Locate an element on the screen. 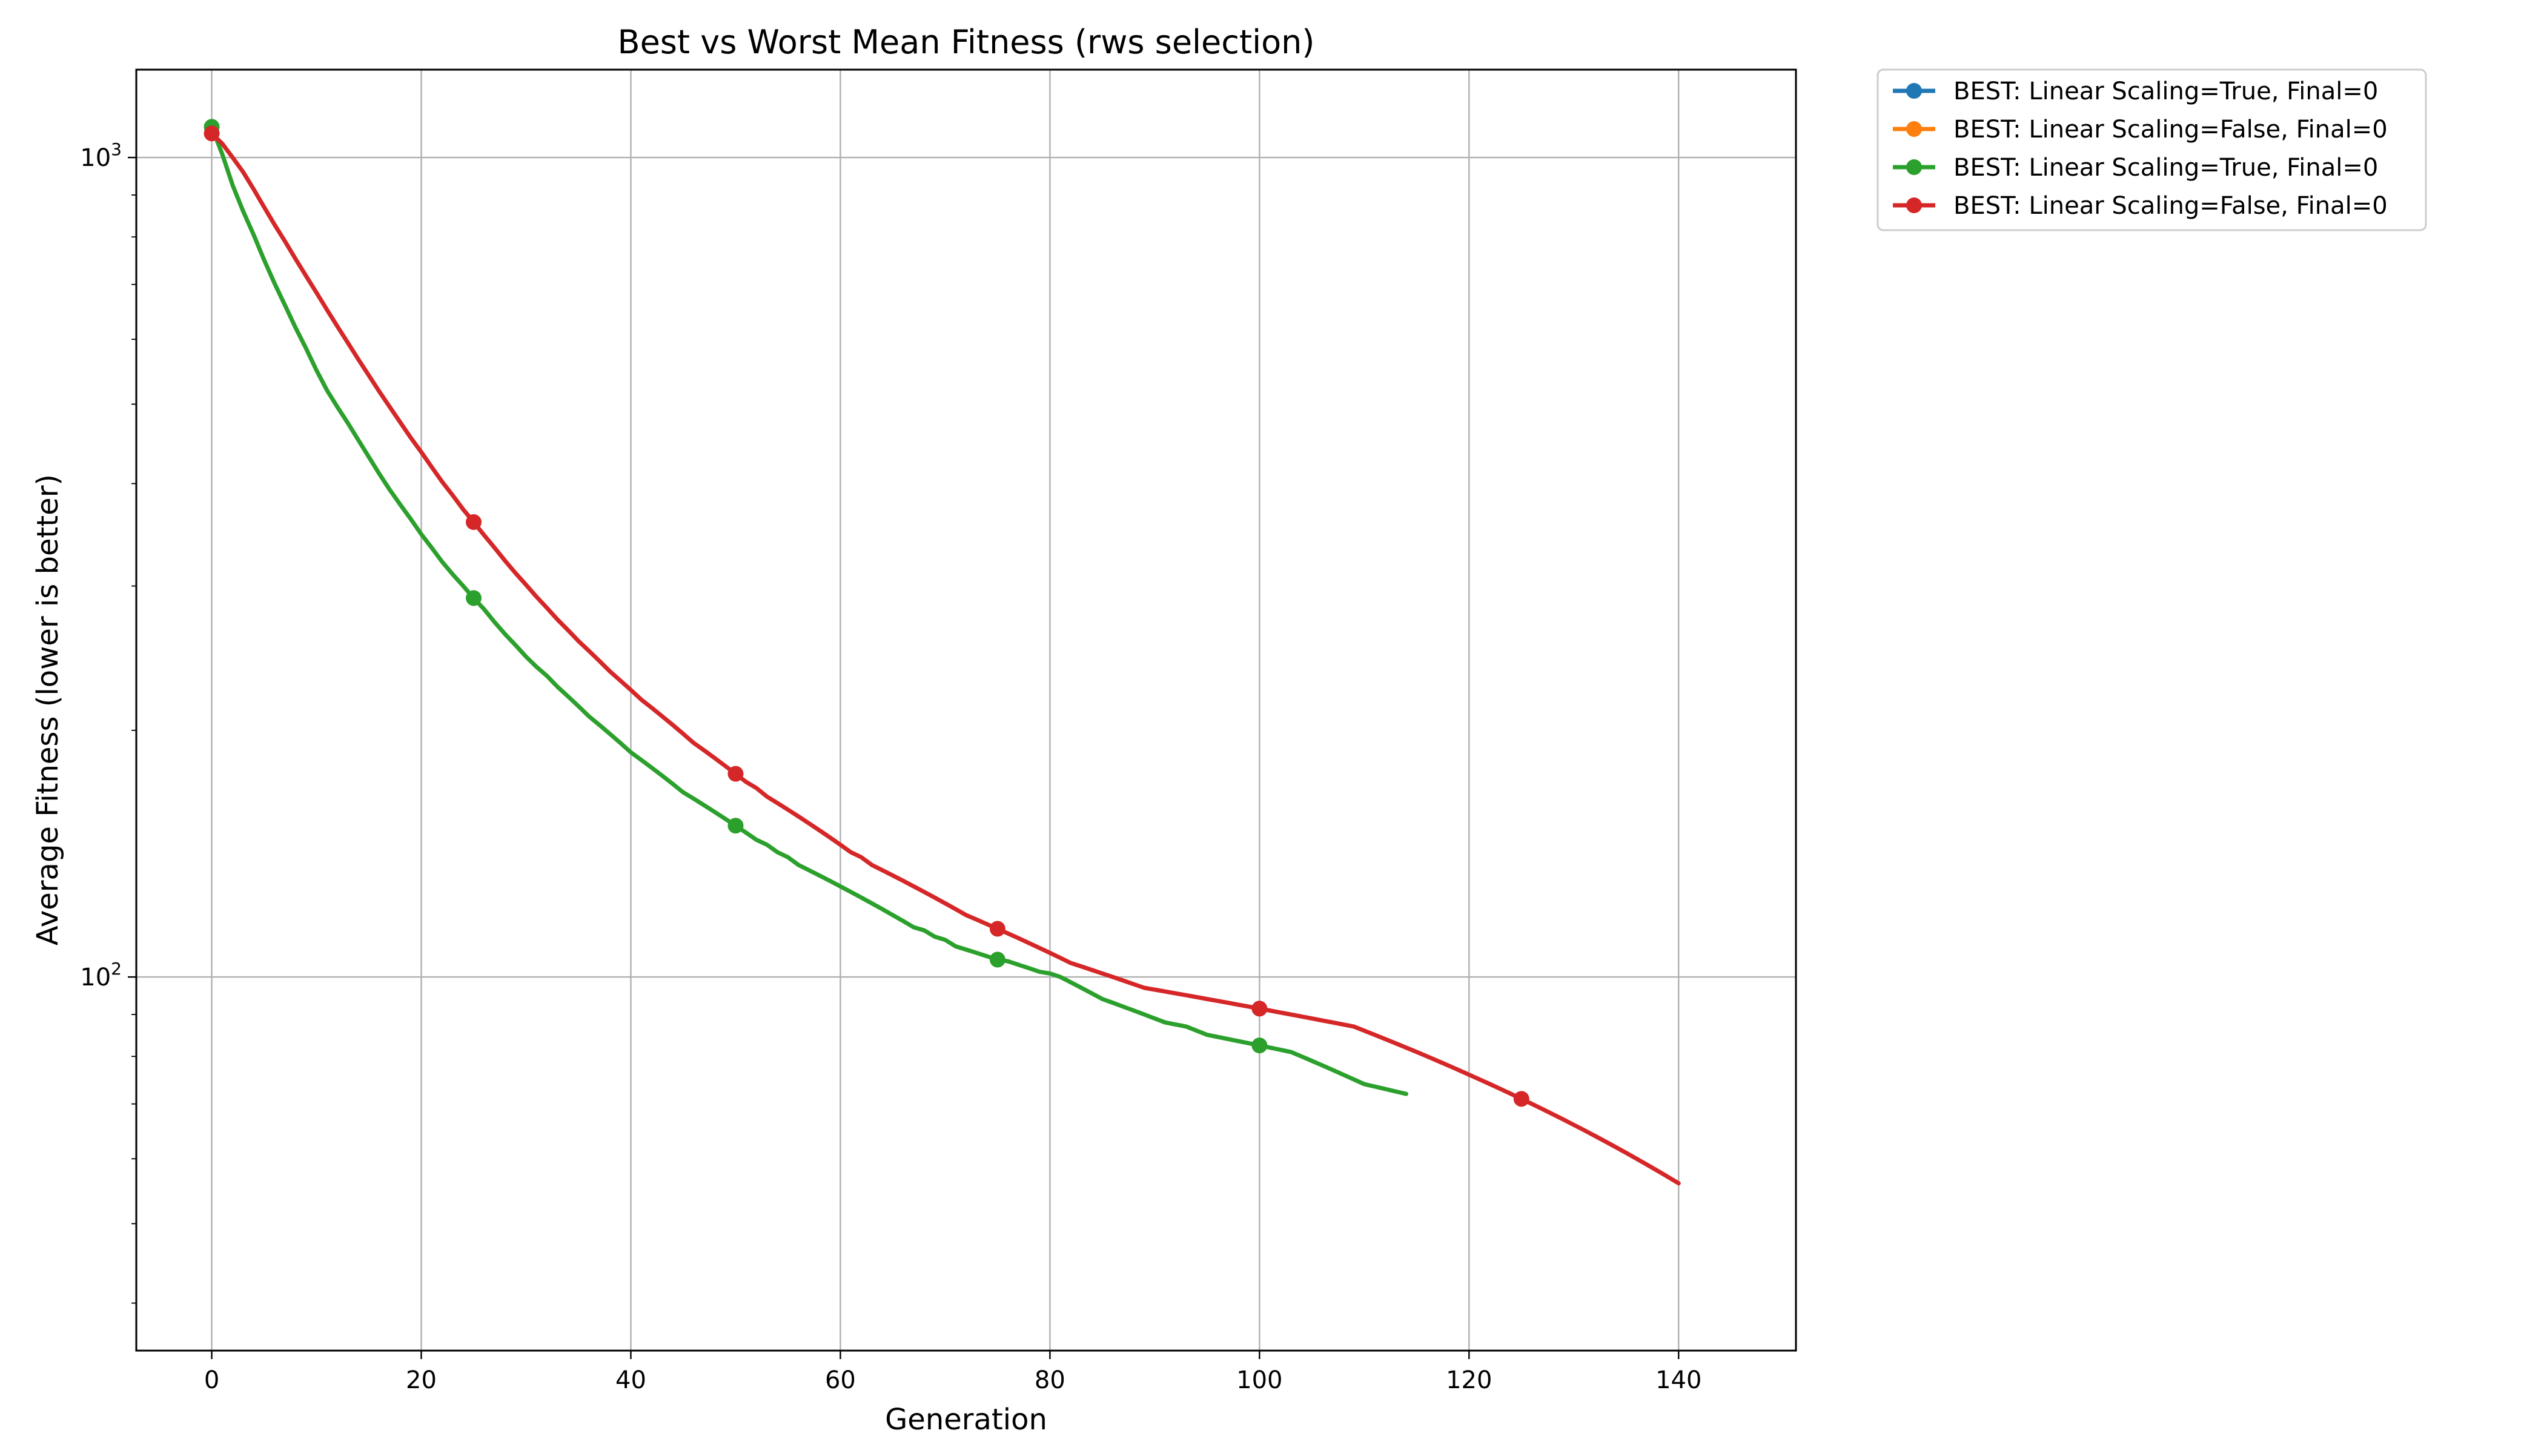  x-tick-label: 140 is located at coordinates (1678, 1380).